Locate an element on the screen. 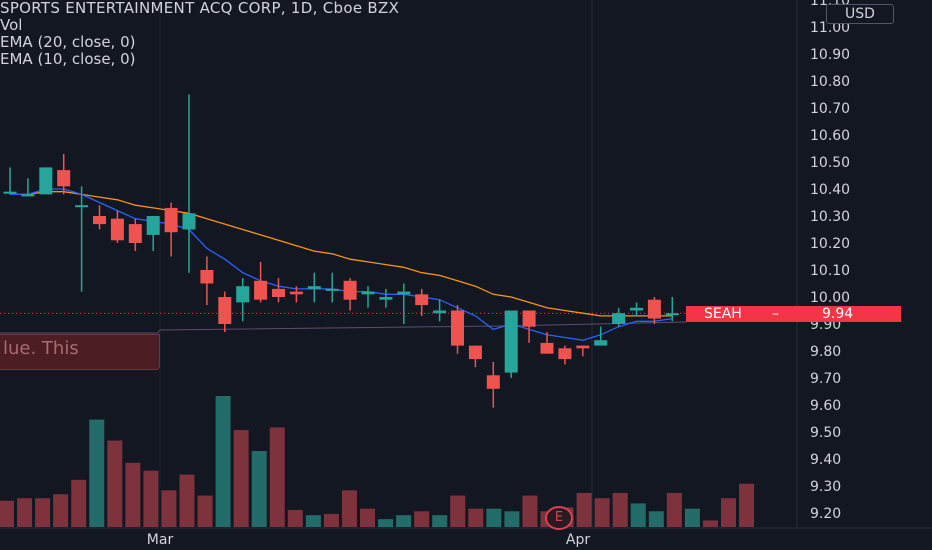 The height and width of the screenshot is (550, 932). notice-banner: lue. This is located at coordinates (80, 352).